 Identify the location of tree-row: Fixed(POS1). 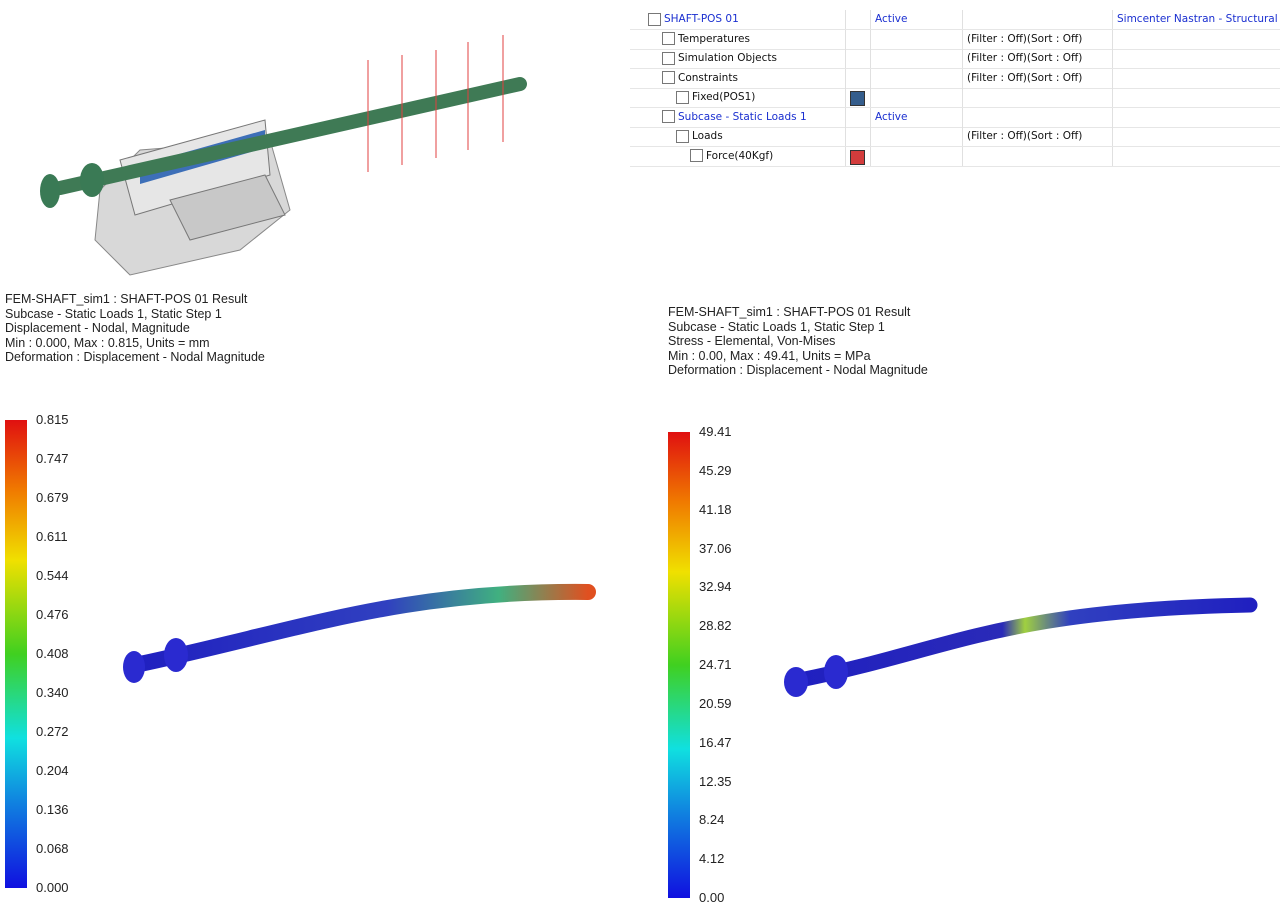
(955, 98).